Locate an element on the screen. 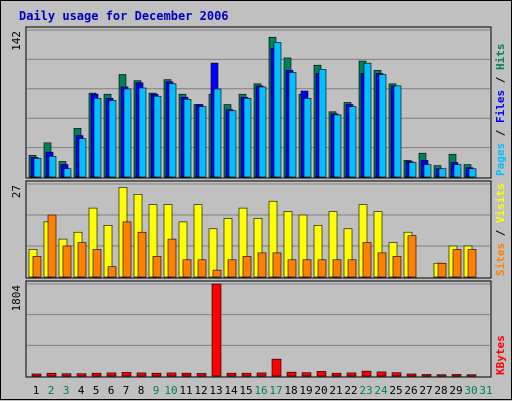 The height and width of the screenshot is (401, 512). hits-files-pages-legend-label: Pages / Files / Hits is located at coordinates (500, 110).